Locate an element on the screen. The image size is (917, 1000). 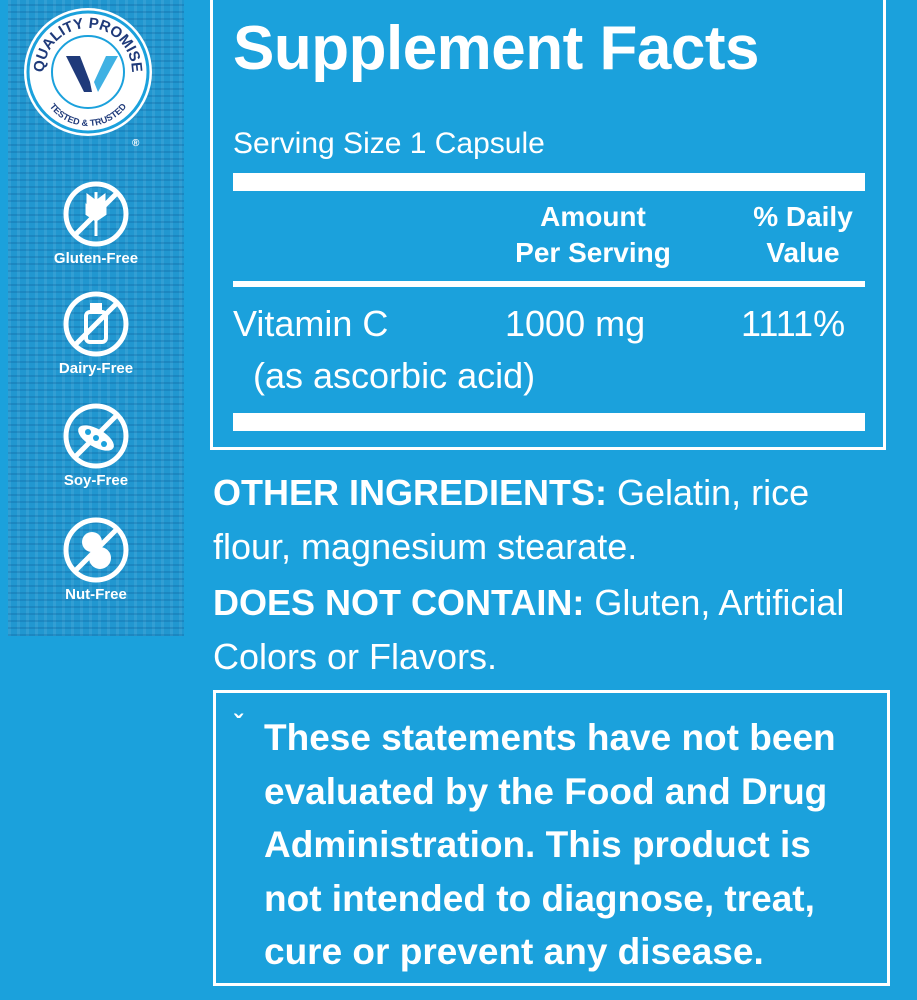
disclaimer-mark: ˇ is located at coordinates (238, 724).